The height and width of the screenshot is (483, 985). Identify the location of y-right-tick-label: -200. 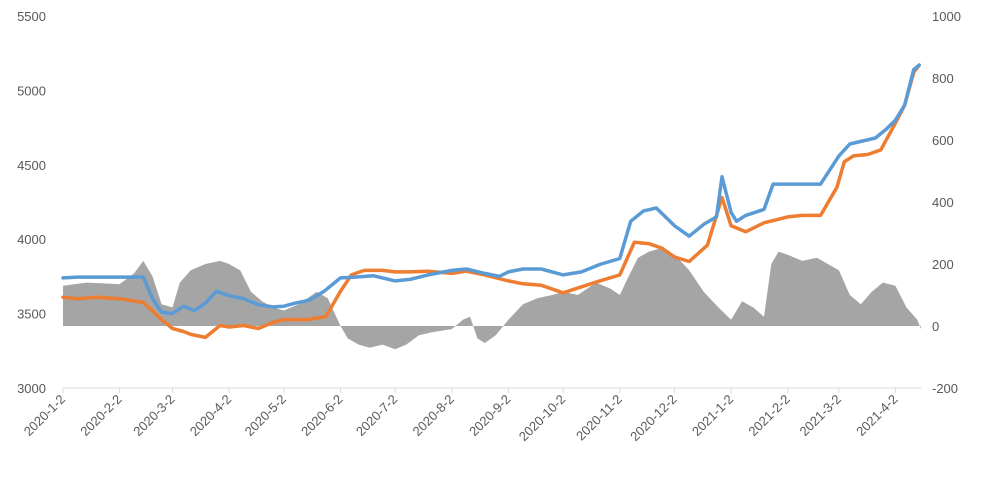
(945, 388).